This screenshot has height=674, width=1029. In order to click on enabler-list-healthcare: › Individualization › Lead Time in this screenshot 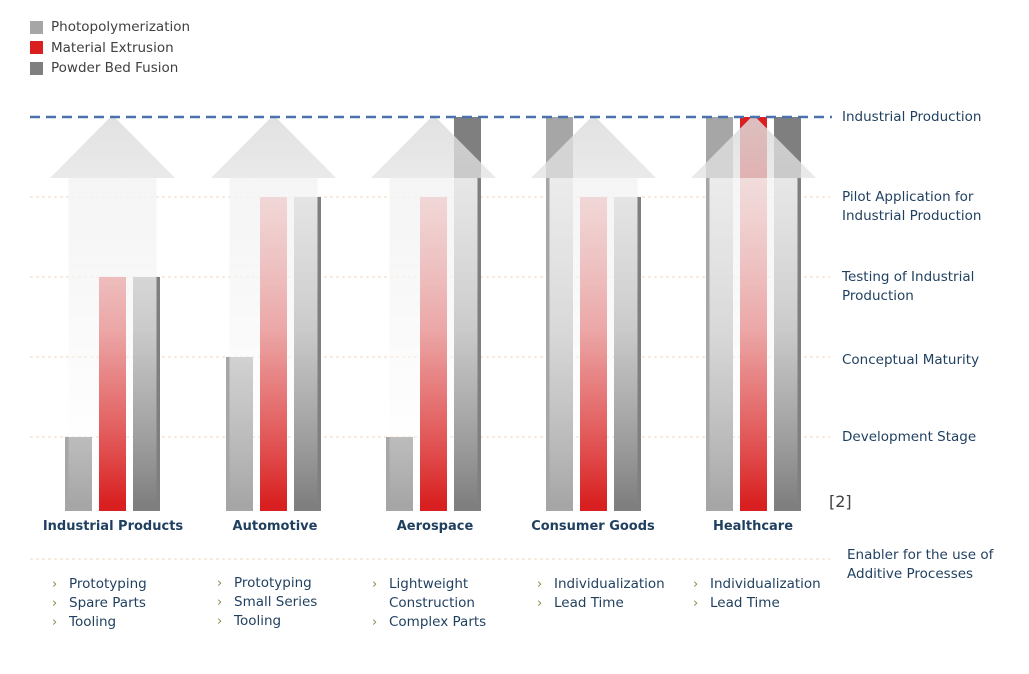, I will do `click(757, 594)`.